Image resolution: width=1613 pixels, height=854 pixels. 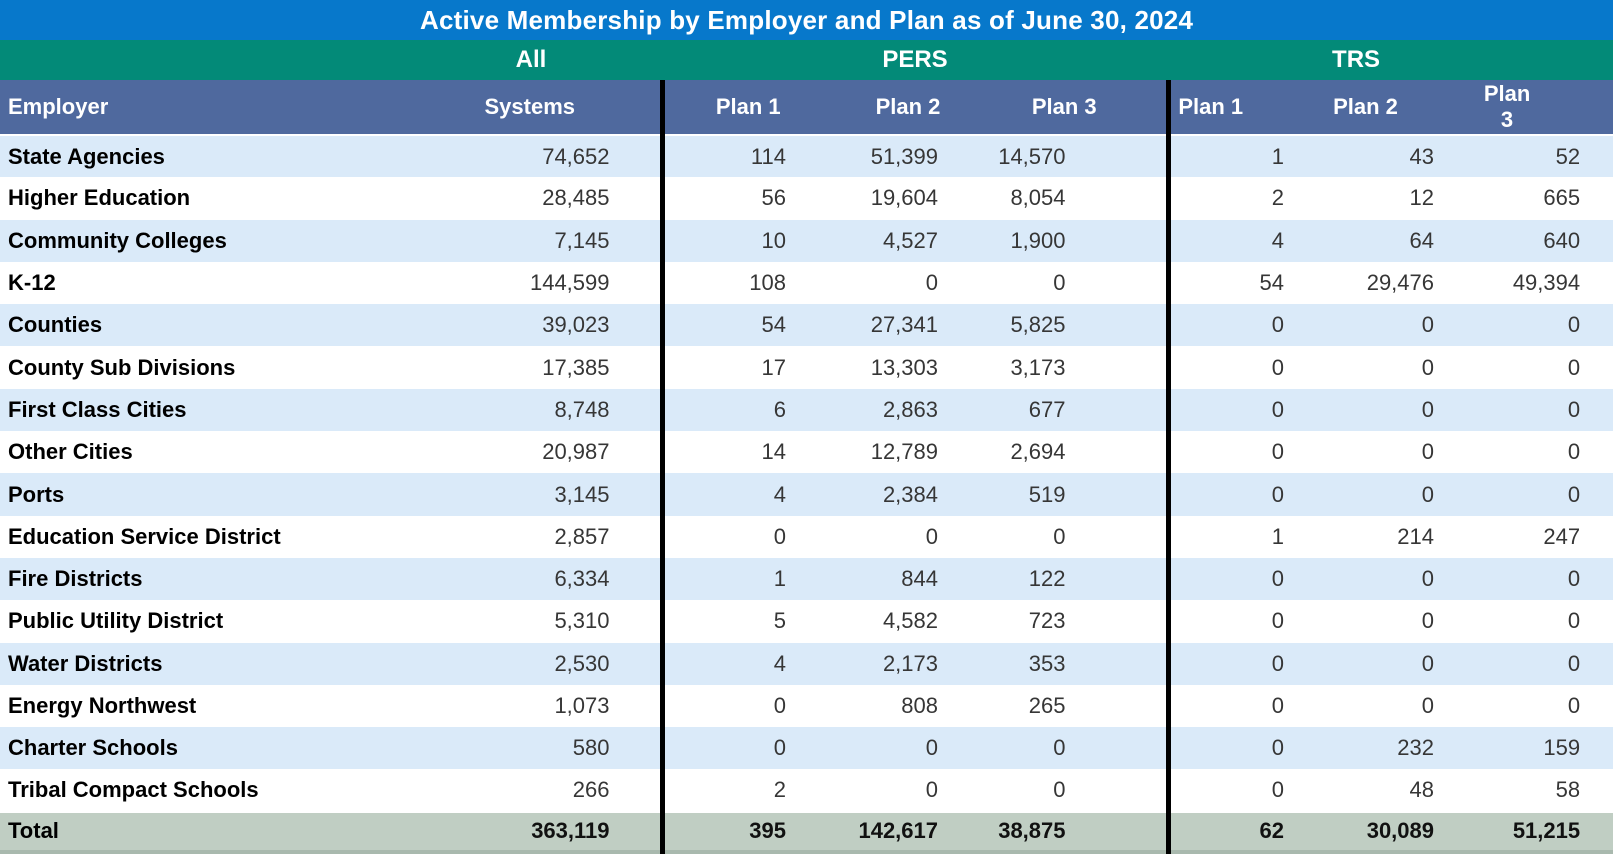 I want to click on value-cell: 48, so click(x=1405, y=790).